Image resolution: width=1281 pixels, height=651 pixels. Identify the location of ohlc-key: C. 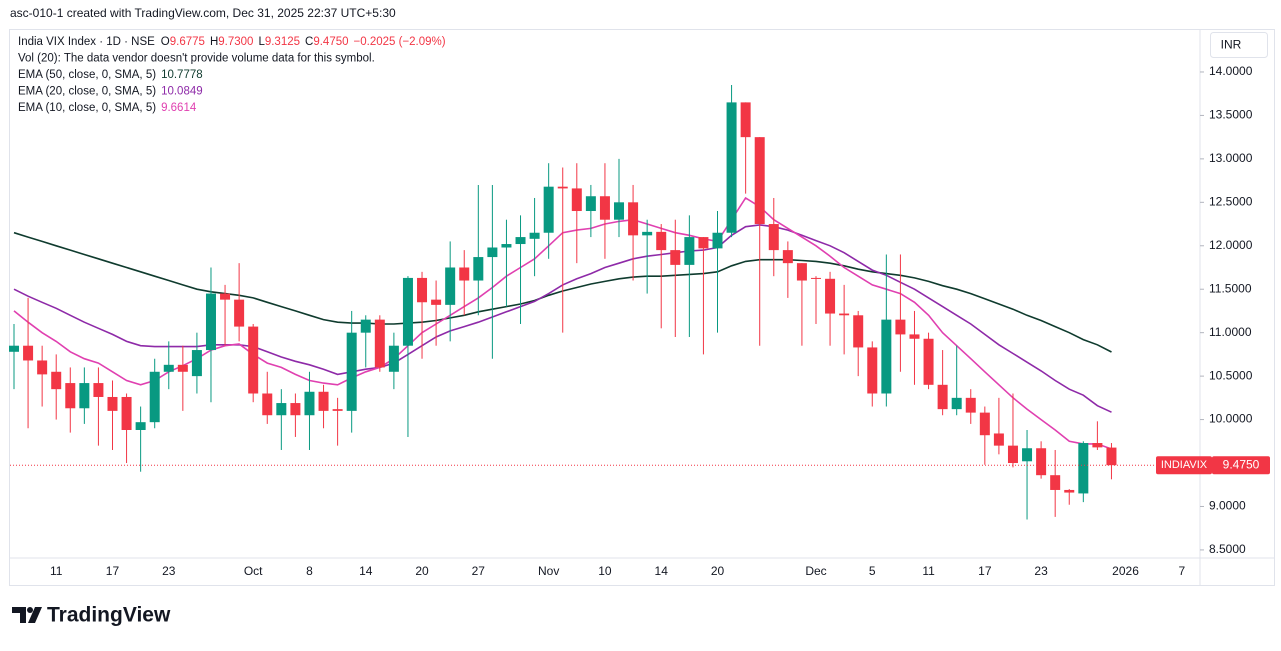
(309, 42).